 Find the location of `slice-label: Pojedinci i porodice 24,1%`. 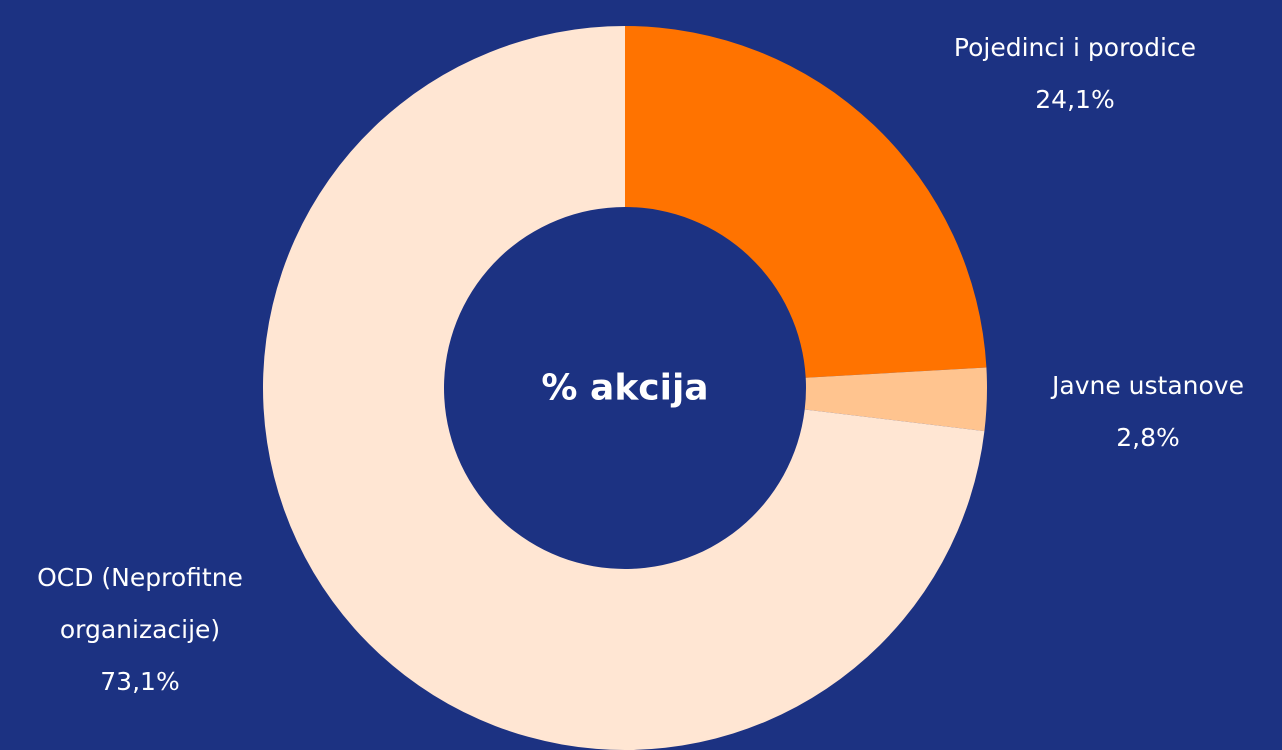

slice-label: Pojedinci i porodice 24,1% is located at coordinates (1075, 74).